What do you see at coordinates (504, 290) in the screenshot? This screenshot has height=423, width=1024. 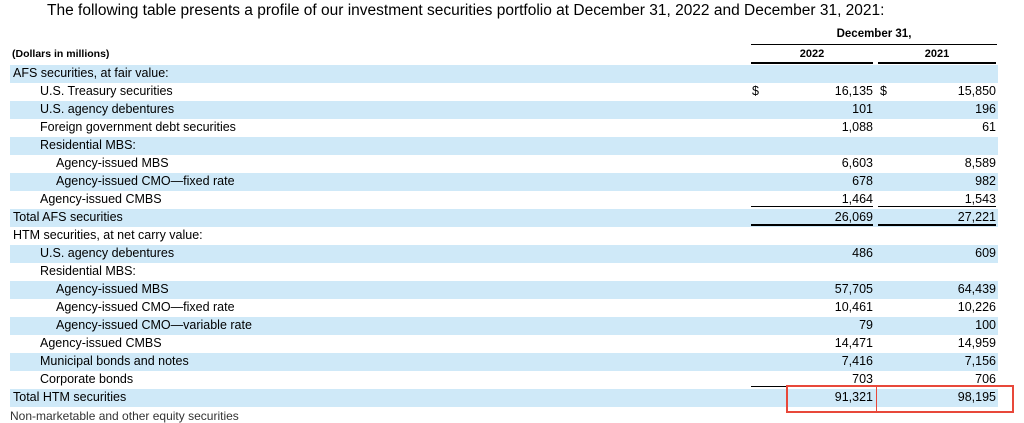 I see `table-row: Agency-issued MBS 57,705 64,439` at bounding box center [504, 290].